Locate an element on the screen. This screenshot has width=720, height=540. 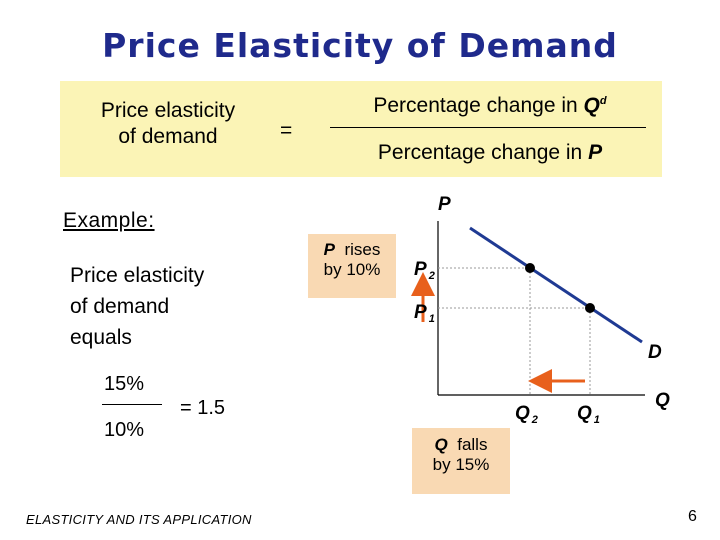
formula-box is located at coordinates (361, 129).